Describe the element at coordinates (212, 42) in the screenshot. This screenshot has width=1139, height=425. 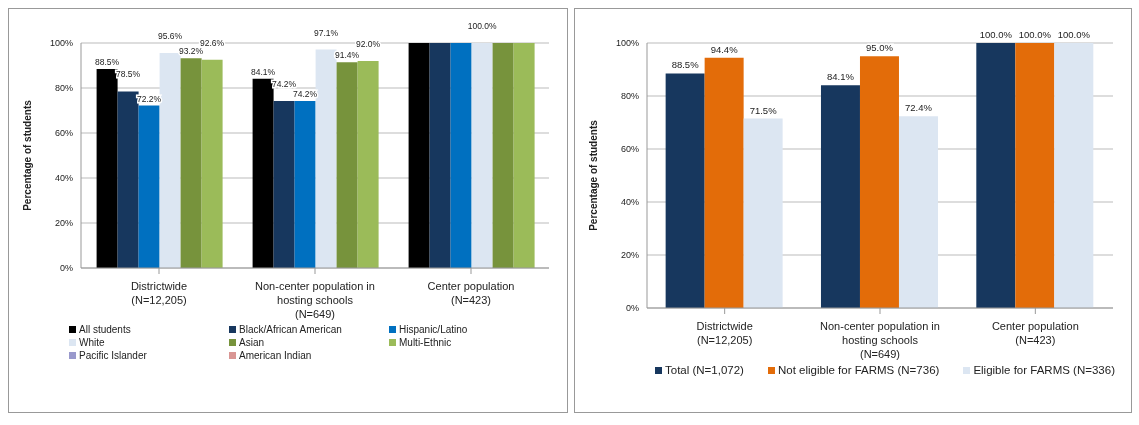
I see `data-label: 92.6%` at that location.